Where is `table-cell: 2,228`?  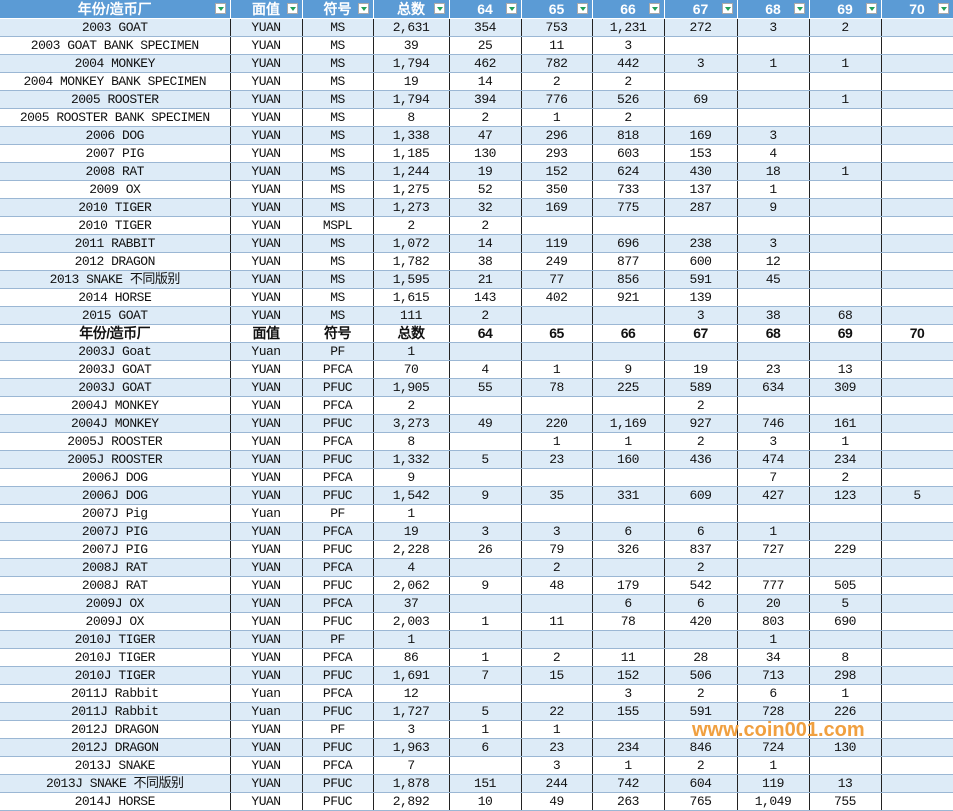
table-cell: 2,228 is located at coordinates (411, 549).